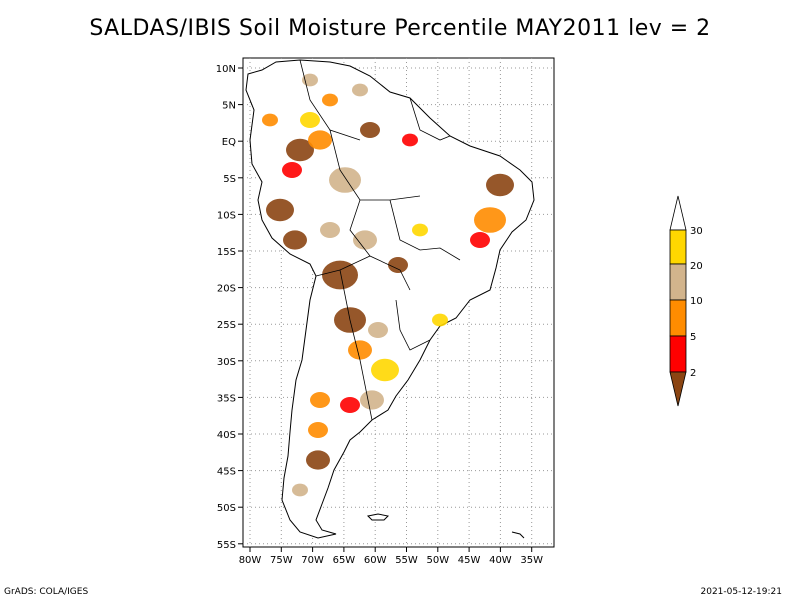  I want to click on lon-label-80W: 80W, so click(250, 560).